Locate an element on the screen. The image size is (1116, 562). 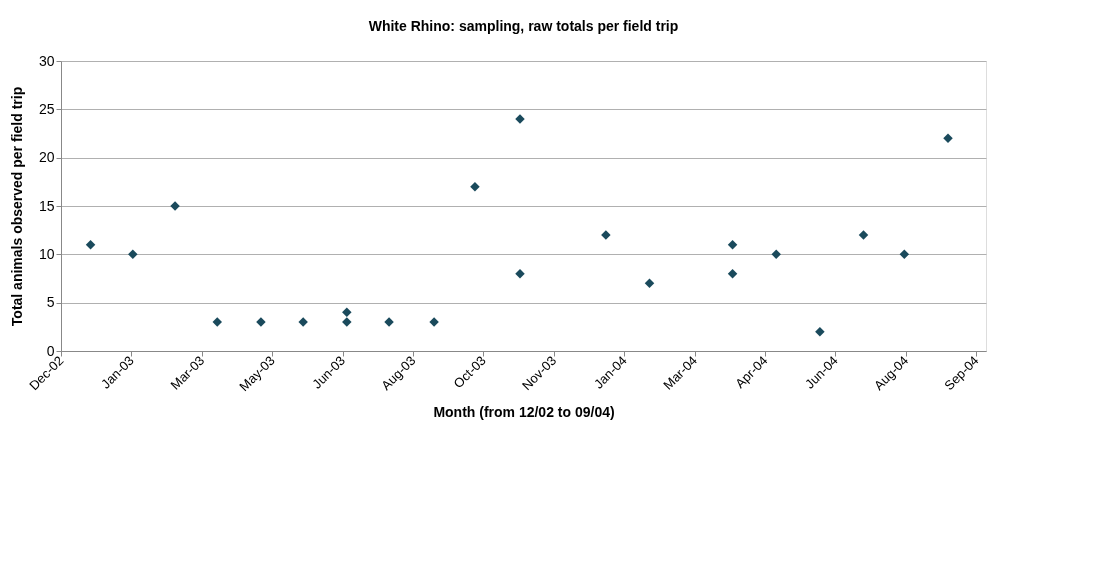
y-tick-label: 5 is located at coordinates (50, 302).